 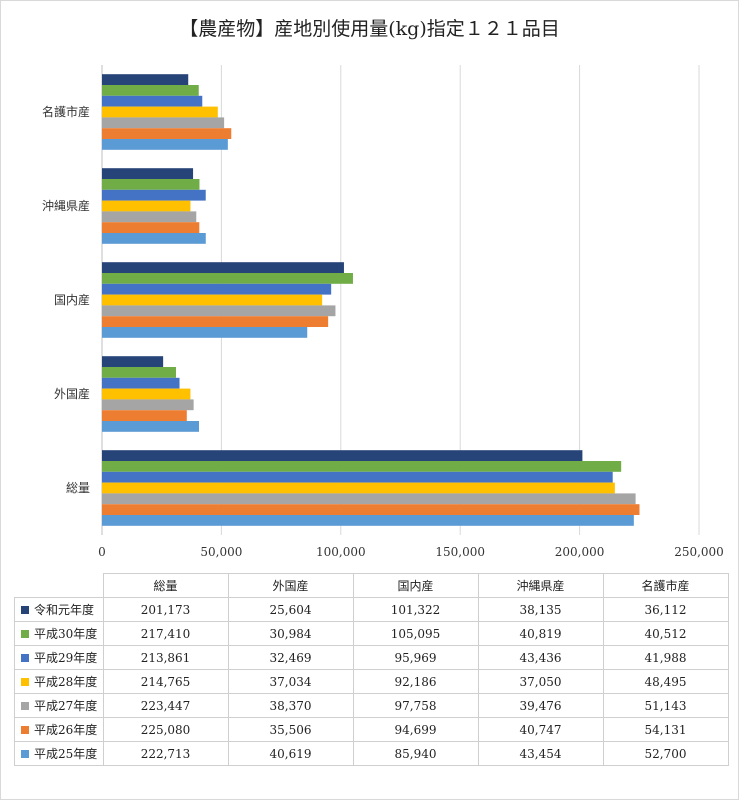 I want to click on table-cell: 25,604, so click(x=290, y=609).